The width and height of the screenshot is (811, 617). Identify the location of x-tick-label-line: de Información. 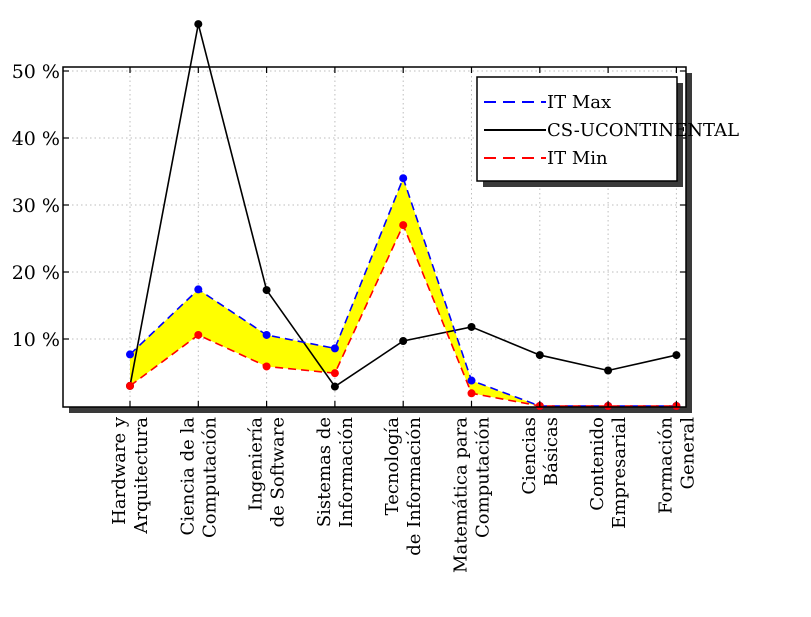
(414, 486).